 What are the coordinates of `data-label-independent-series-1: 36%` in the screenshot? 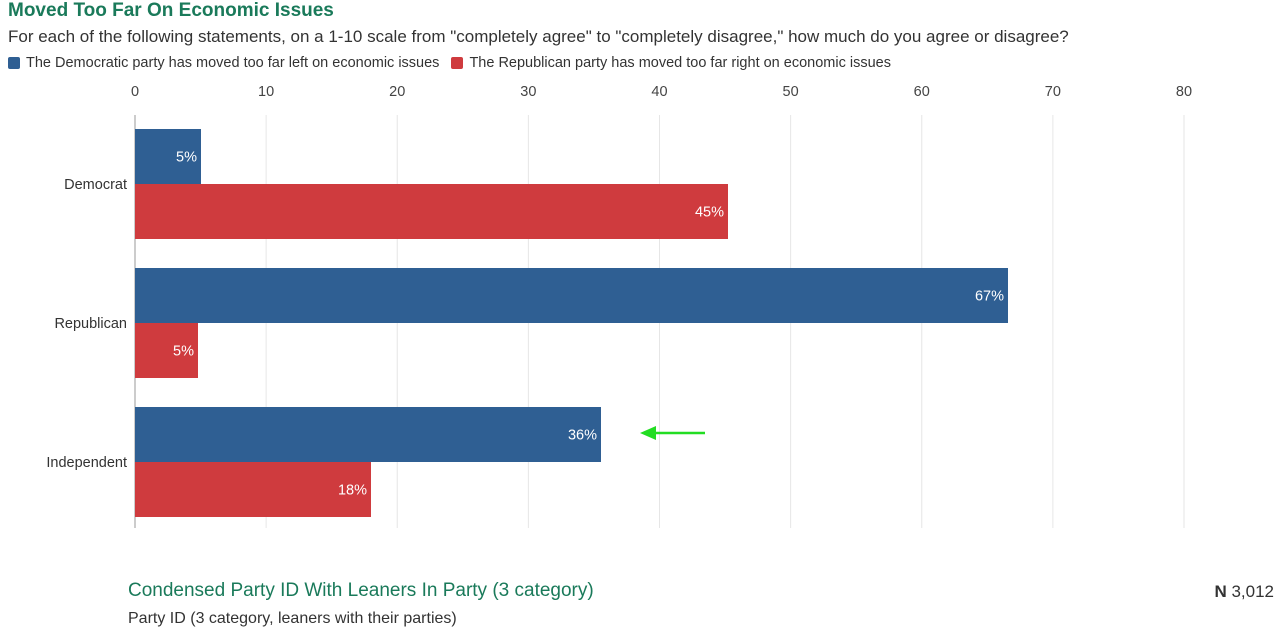 It's located at (582, 436).